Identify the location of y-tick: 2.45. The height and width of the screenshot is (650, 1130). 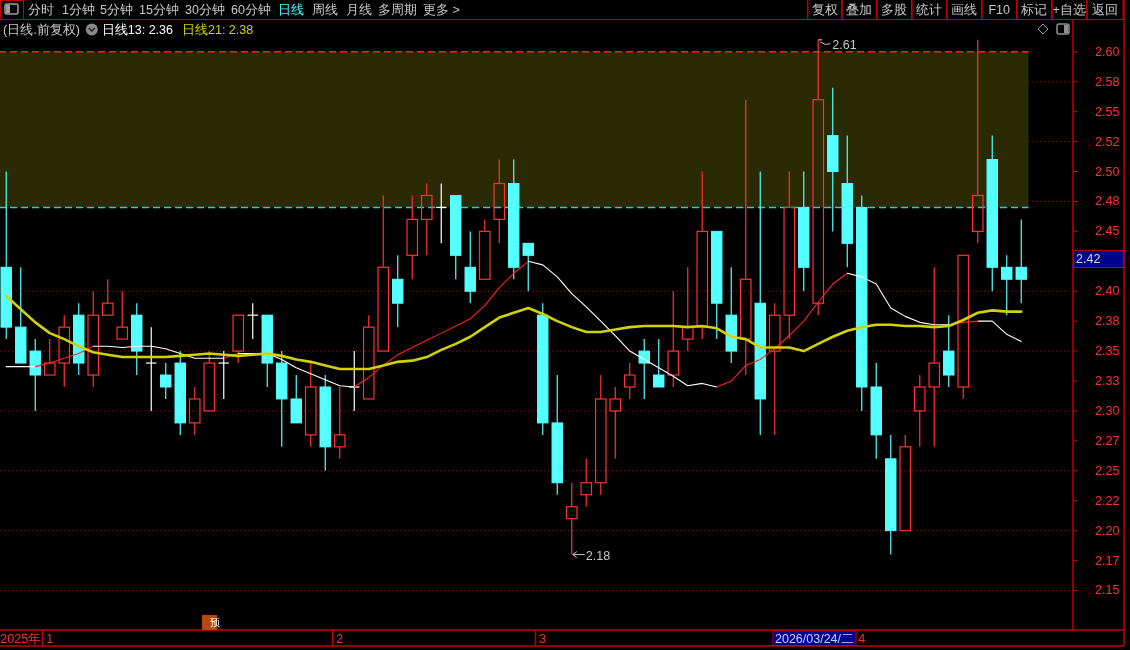
(1107, 231).